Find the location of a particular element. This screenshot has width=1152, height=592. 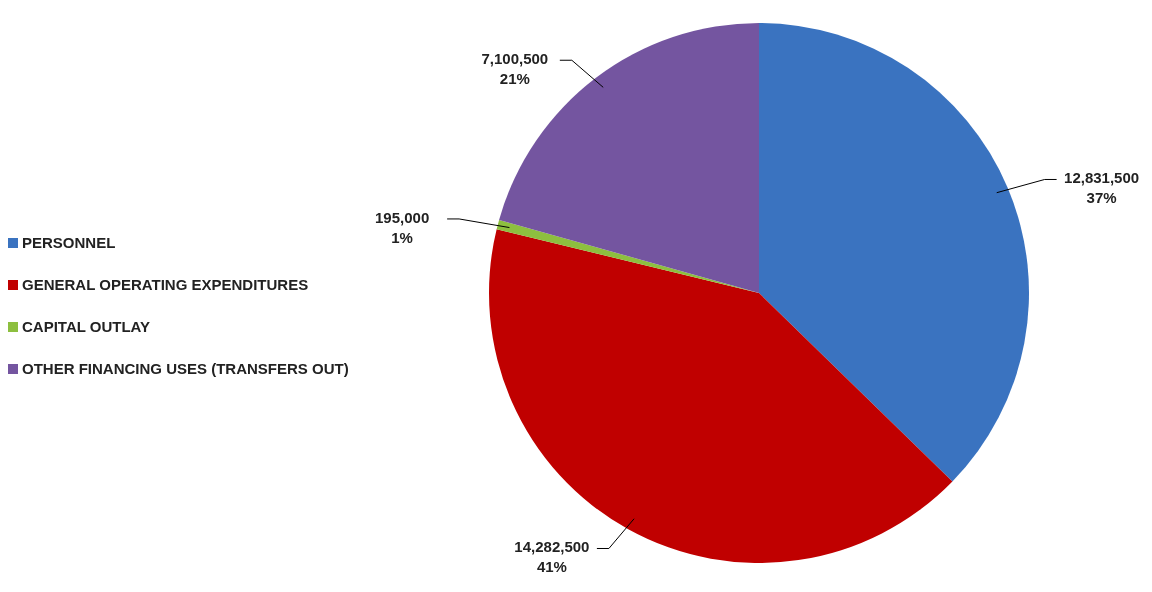

legend-label: CAPITAL OUTLAY is located at coordinates (86, 327).